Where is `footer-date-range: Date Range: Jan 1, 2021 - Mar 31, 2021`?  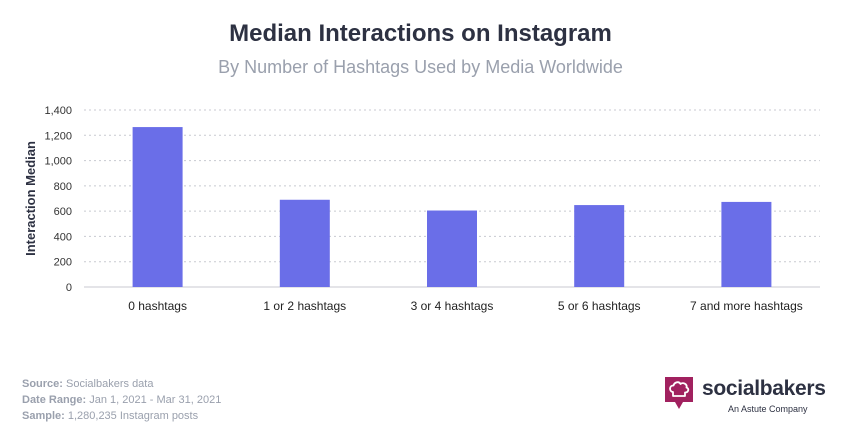
footer-date-range: Date Range: Jan 1, 2021 - Mar 31, 2021 is located at coordinates (122, 400).